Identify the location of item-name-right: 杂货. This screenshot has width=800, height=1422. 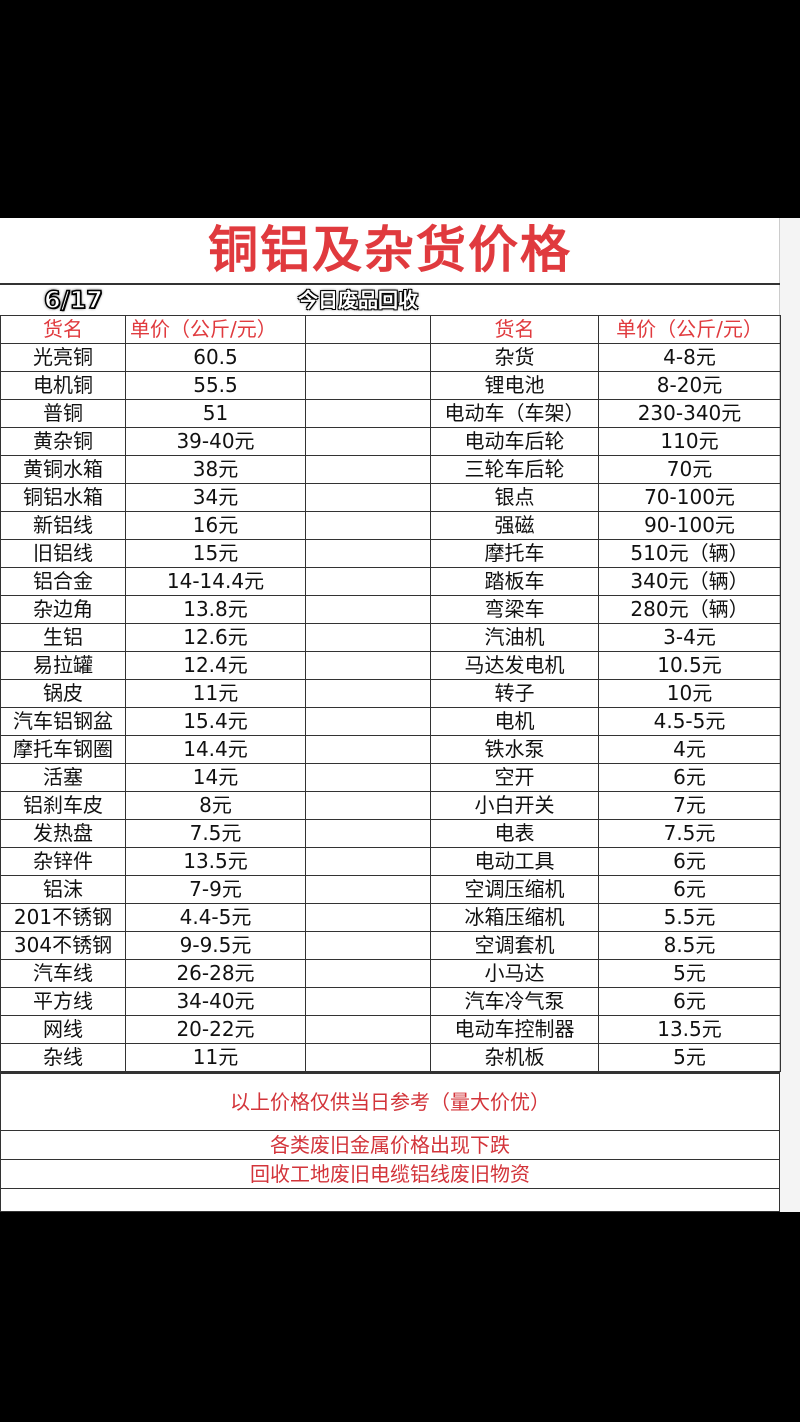
(514, 357).